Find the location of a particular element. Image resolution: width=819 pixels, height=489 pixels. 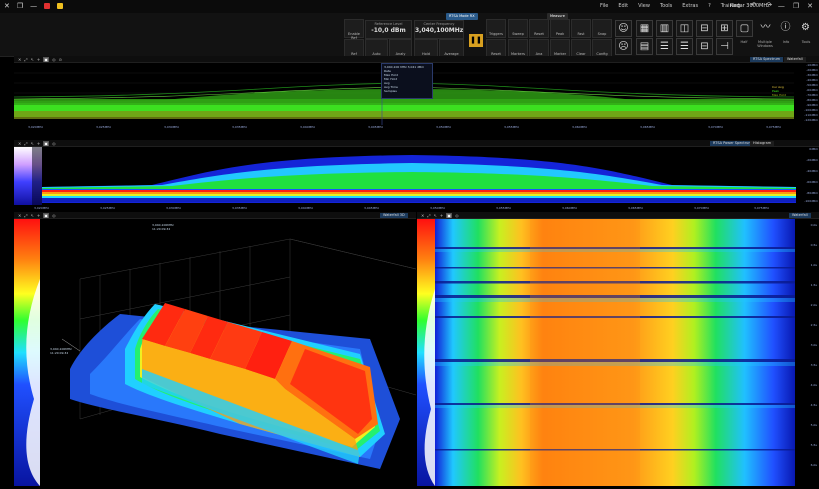

half-icon: ⊞ is located at coordinates (724, 28).